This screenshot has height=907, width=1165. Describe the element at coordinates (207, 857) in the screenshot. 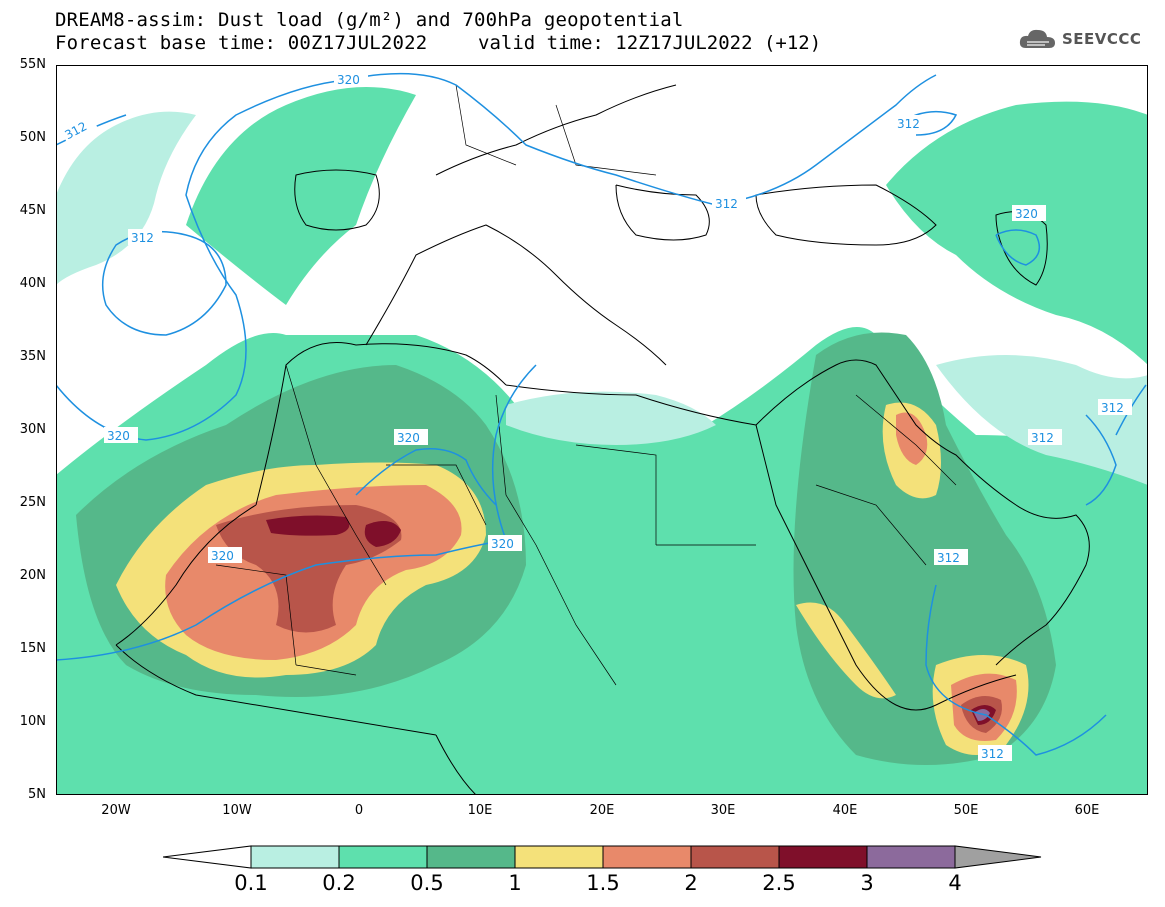

I see `colorbar-low-arrow` at that location.